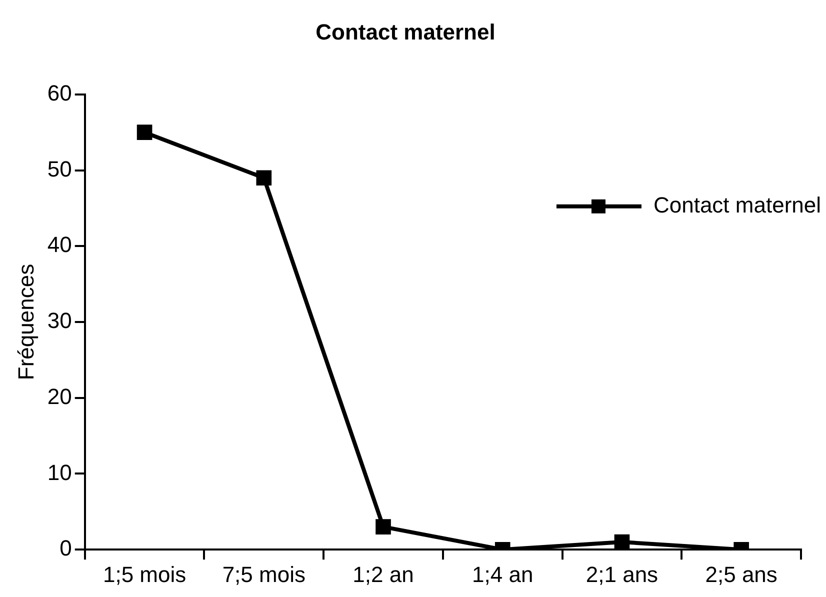 The height and width of the screenshot is (597, 826). What do you see at coordinates (406, 31) in the screenshot?
I see `chart-title: Contact maternel` at bounding box center [406, 31].